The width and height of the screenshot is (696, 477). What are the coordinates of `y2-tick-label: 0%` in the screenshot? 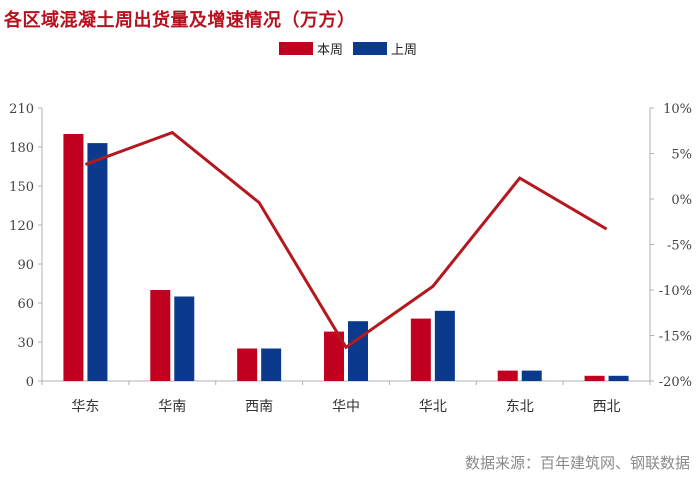 It's located at (681, 200).